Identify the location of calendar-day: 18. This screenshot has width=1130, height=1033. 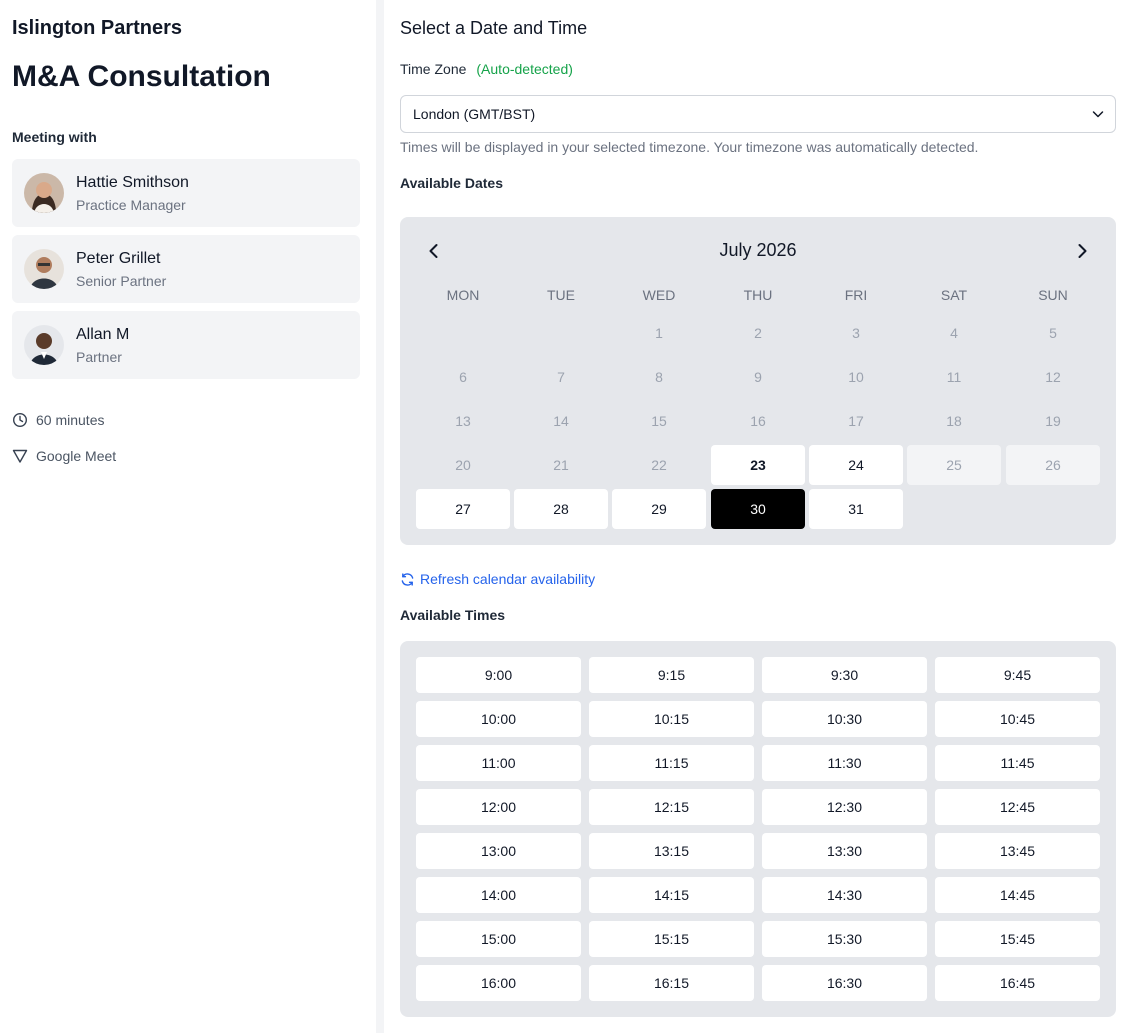
(954, 421).